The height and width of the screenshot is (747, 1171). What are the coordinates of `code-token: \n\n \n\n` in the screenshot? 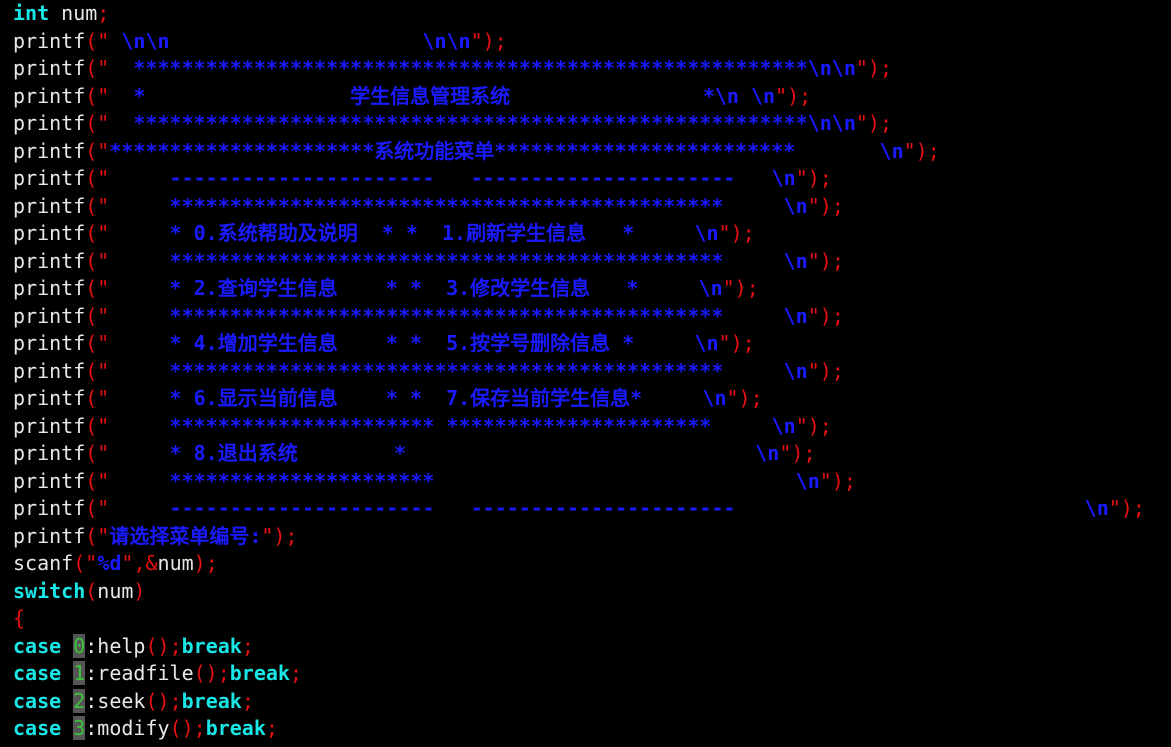 It's located at (290, 40).